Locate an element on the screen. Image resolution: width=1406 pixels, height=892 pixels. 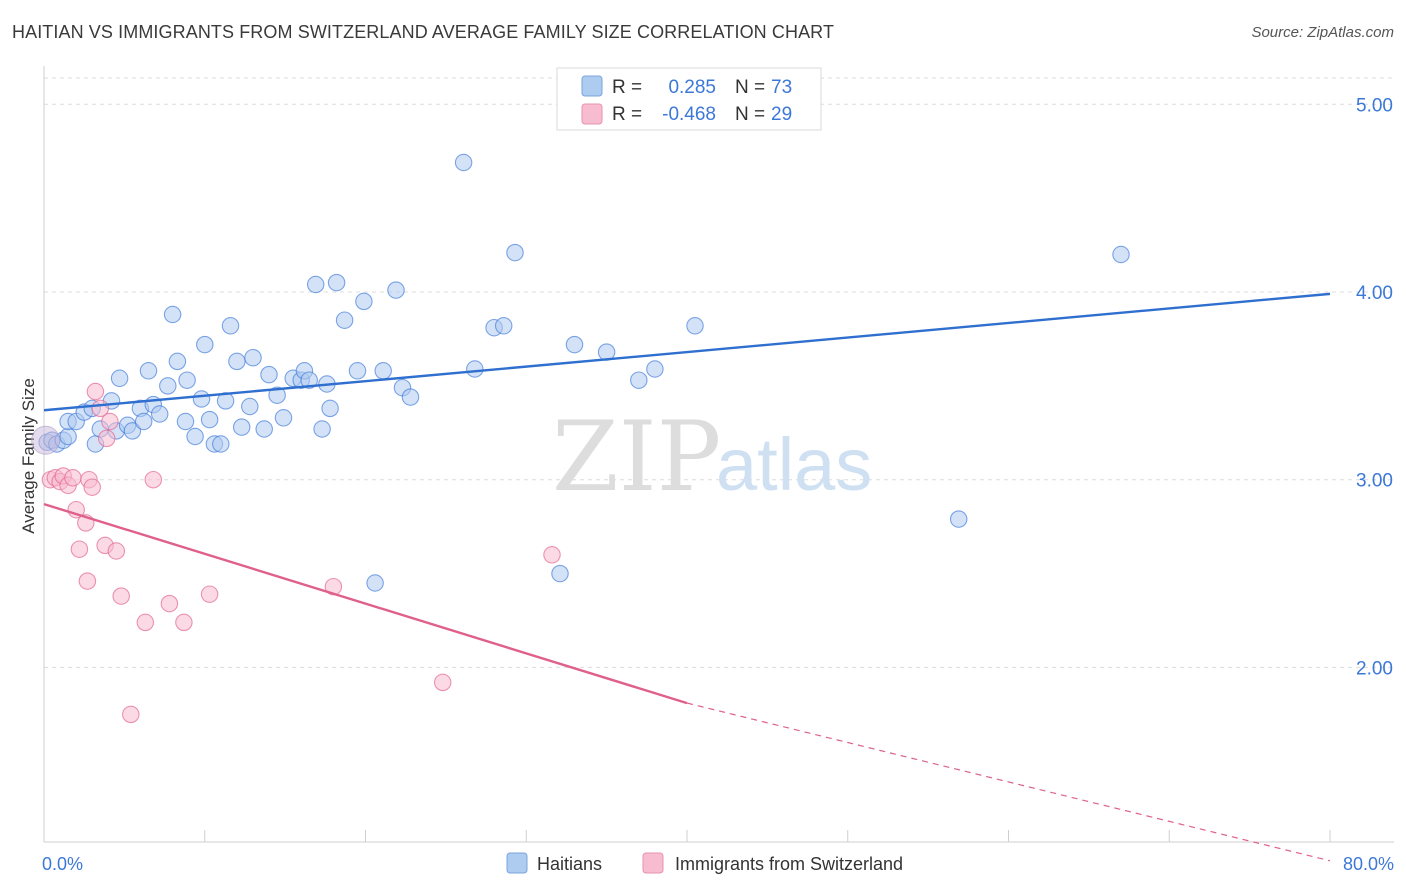
y-tick-label: 4.00 is located at coordinates (1374, 293).